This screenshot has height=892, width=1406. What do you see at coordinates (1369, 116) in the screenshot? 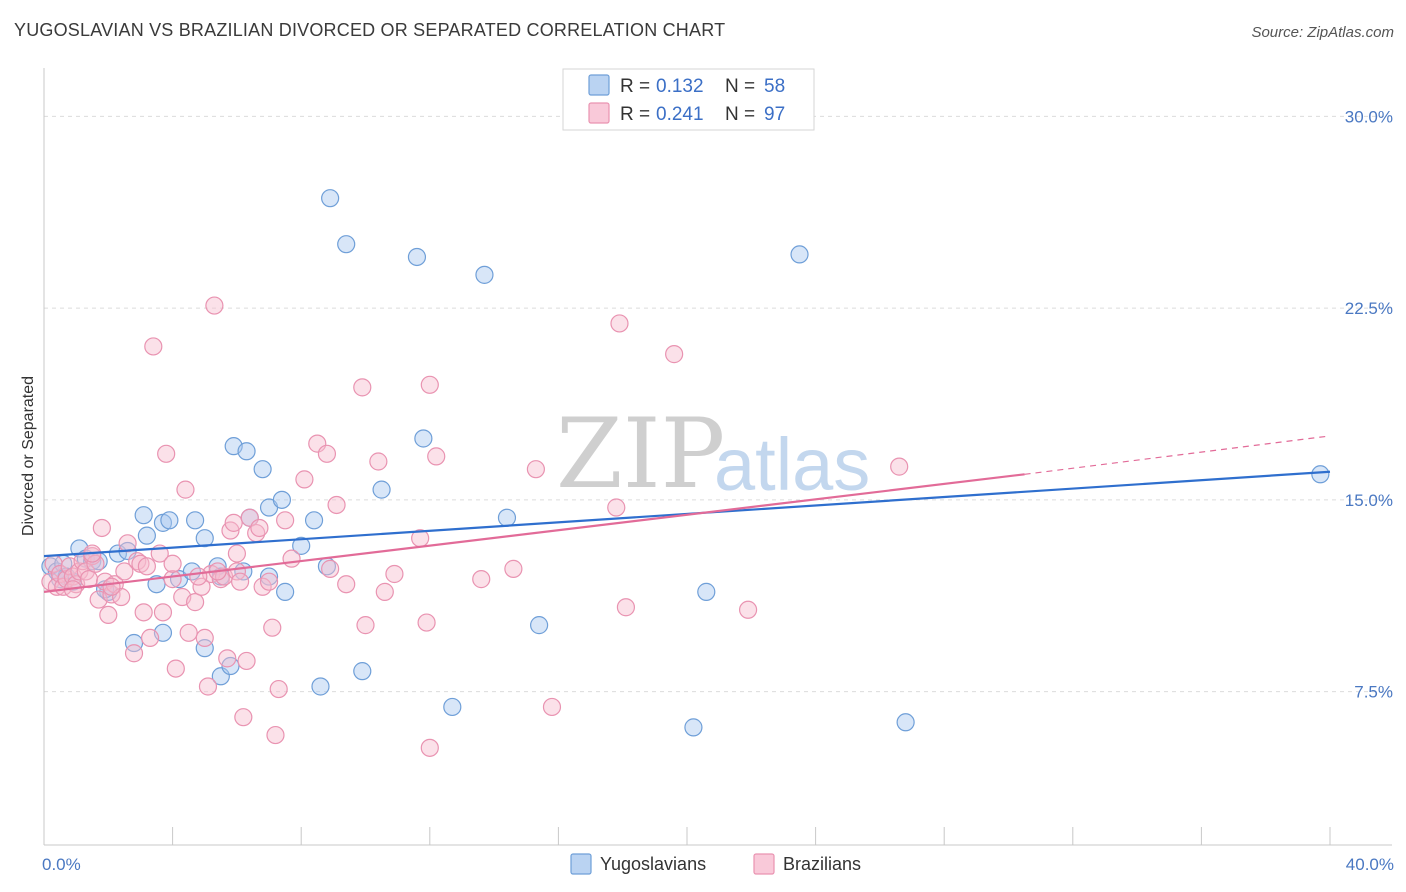
I see `y-tick-label-3: 30.0%` at bounding box center [1369, 116].